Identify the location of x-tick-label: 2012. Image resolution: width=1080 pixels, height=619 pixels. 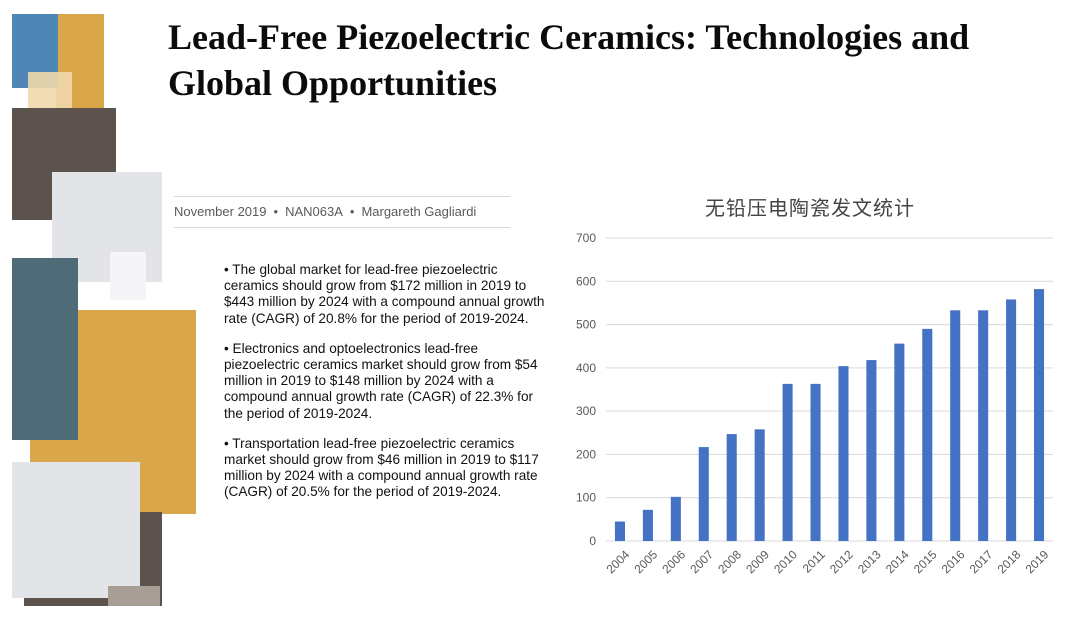
(841, 561).